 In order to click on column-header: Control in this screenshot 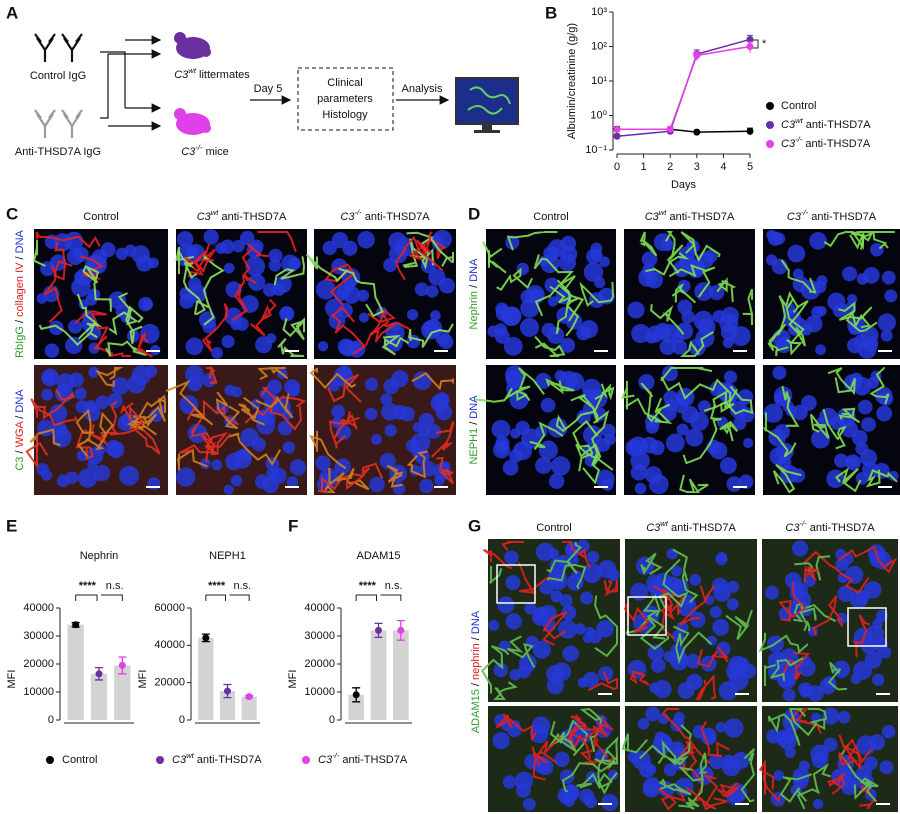, I will do `click(553, 528)`.